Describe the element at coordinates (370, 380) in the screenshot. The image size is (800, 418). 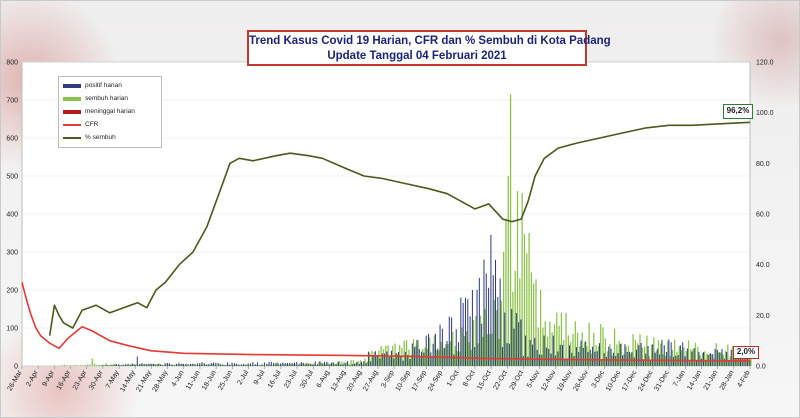
I see `x-tick-label: 27-Aug` at that location.